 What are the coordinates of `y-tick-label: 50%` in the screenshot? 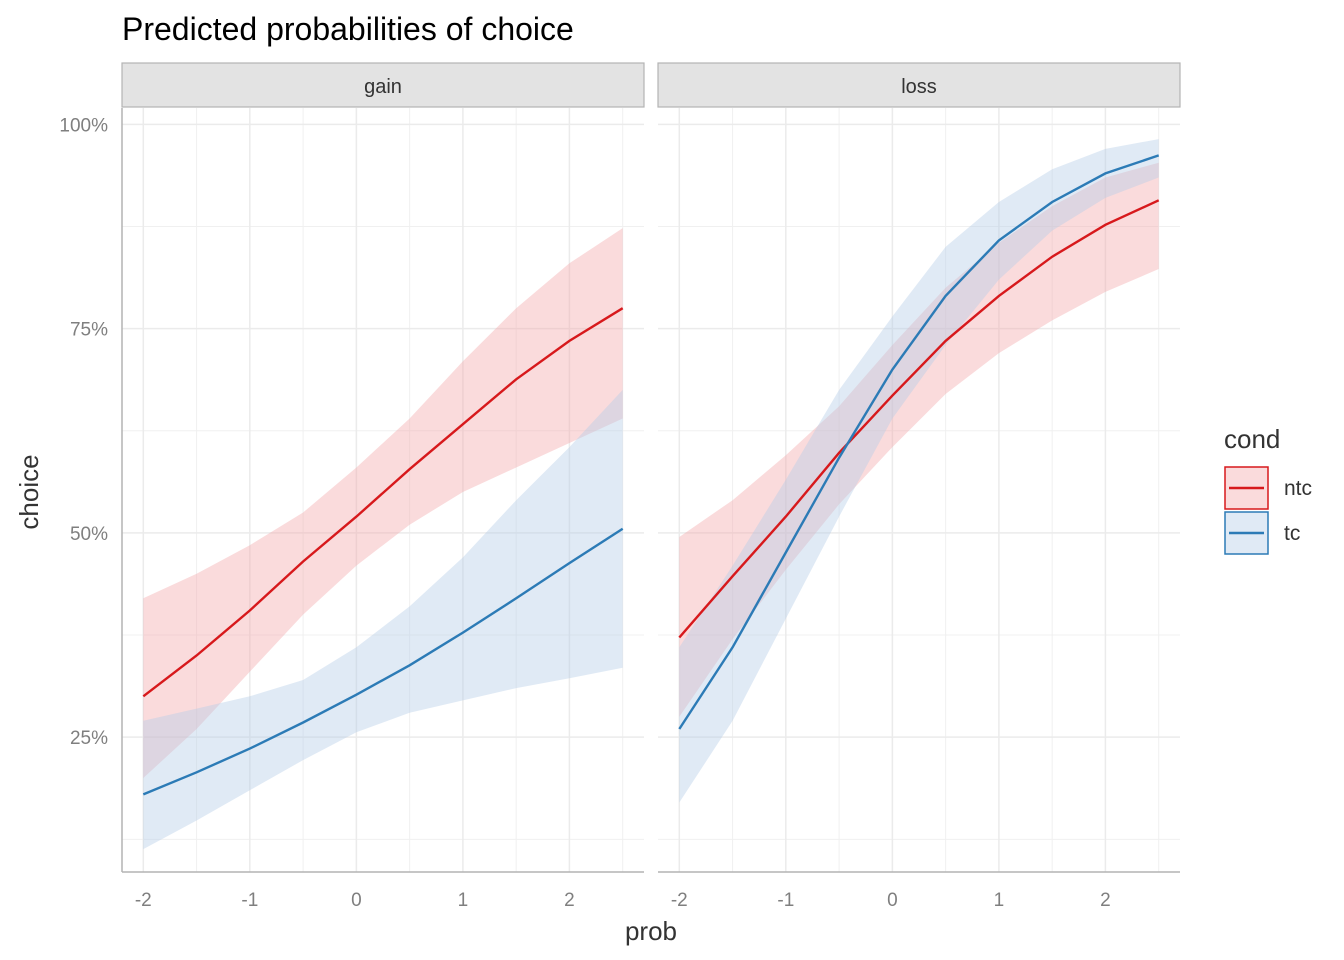 It's located at (89, 534).